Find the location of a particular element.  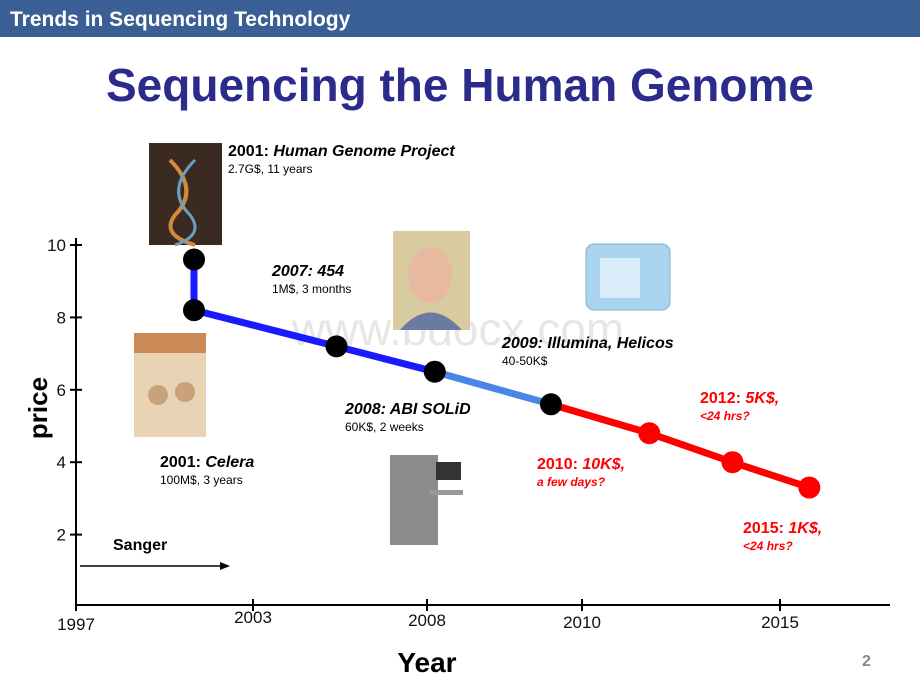

y-tick-label: 2 is located at coordinates (61, 535).